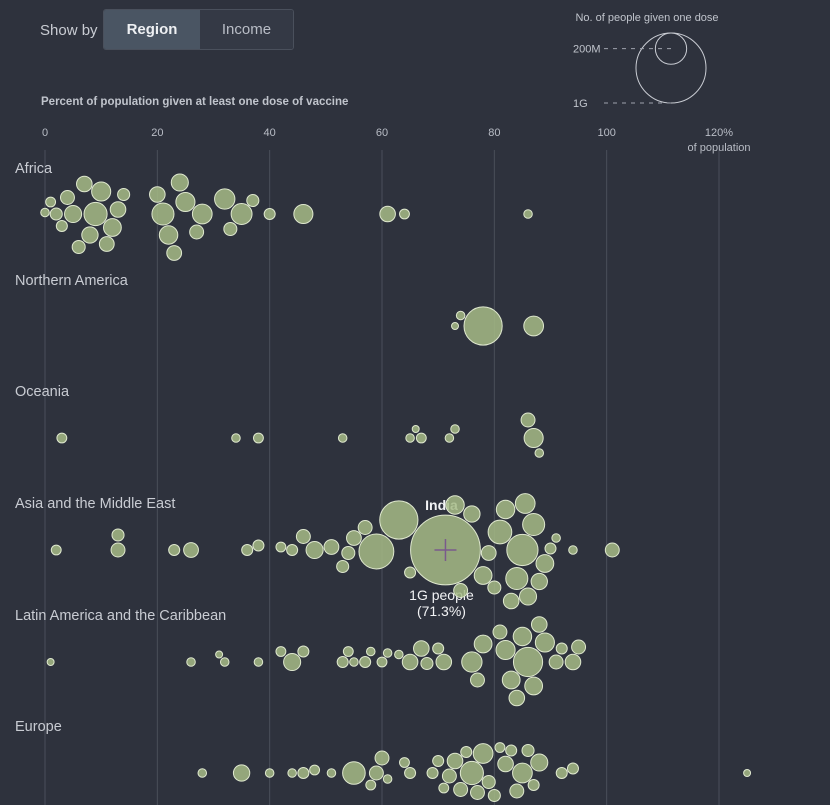  I want to click on region-label: Asia and the Middle East, so click(95, 504).